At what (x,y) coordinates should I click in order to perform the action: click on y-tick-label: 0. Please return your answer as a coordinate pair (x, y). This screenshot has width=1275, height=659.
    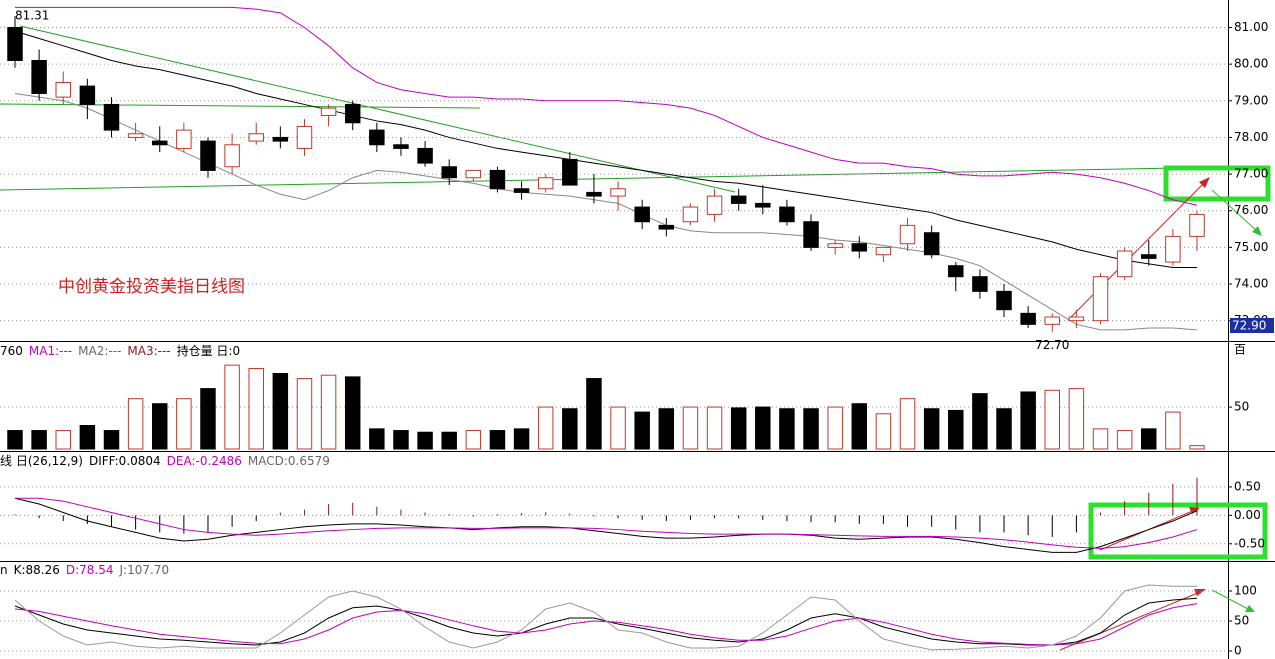
    Looking at the image, I should click on (1238, 651).